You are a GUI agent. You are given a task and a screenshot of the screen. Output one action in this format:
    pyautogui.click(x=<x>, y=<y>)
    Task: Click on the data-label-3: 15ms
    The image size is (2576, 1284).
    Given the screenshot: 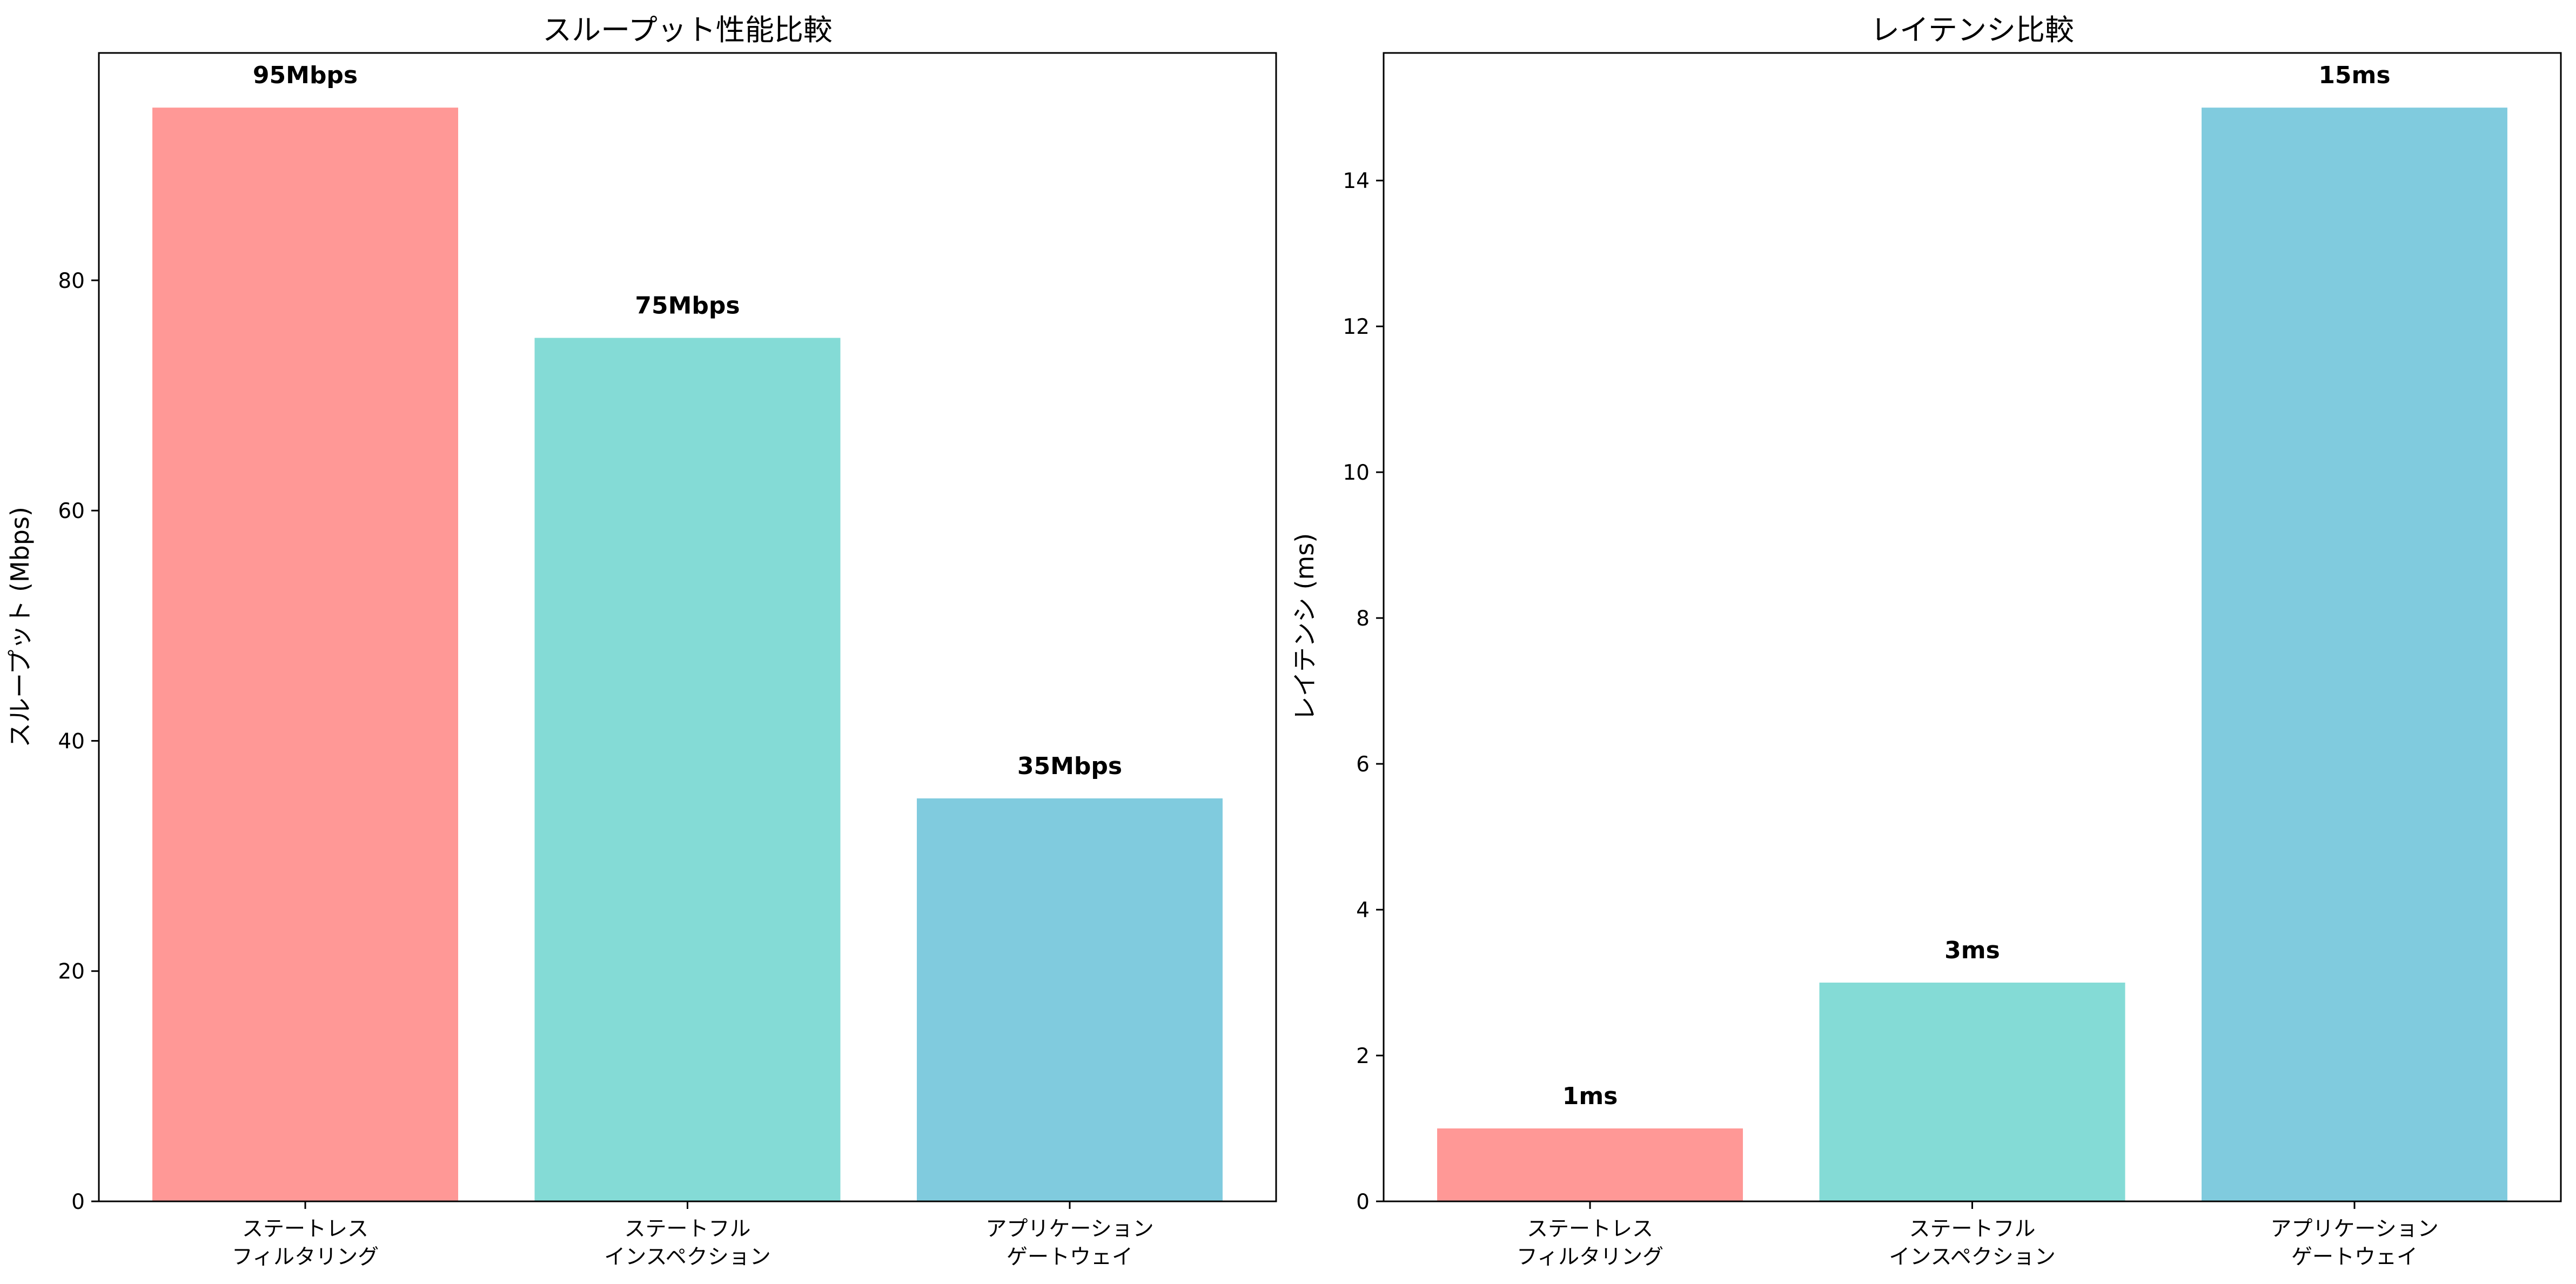 What is the action you would take?
    pyautogui.click(x=2354, y=75)
    